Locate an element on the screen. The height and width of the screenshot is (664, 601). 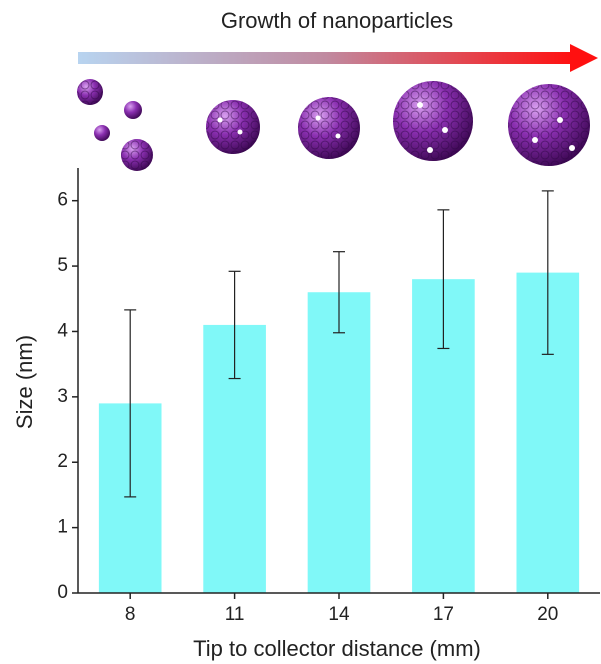
x-tick-label: 17 is located at coordinates (443, 614).